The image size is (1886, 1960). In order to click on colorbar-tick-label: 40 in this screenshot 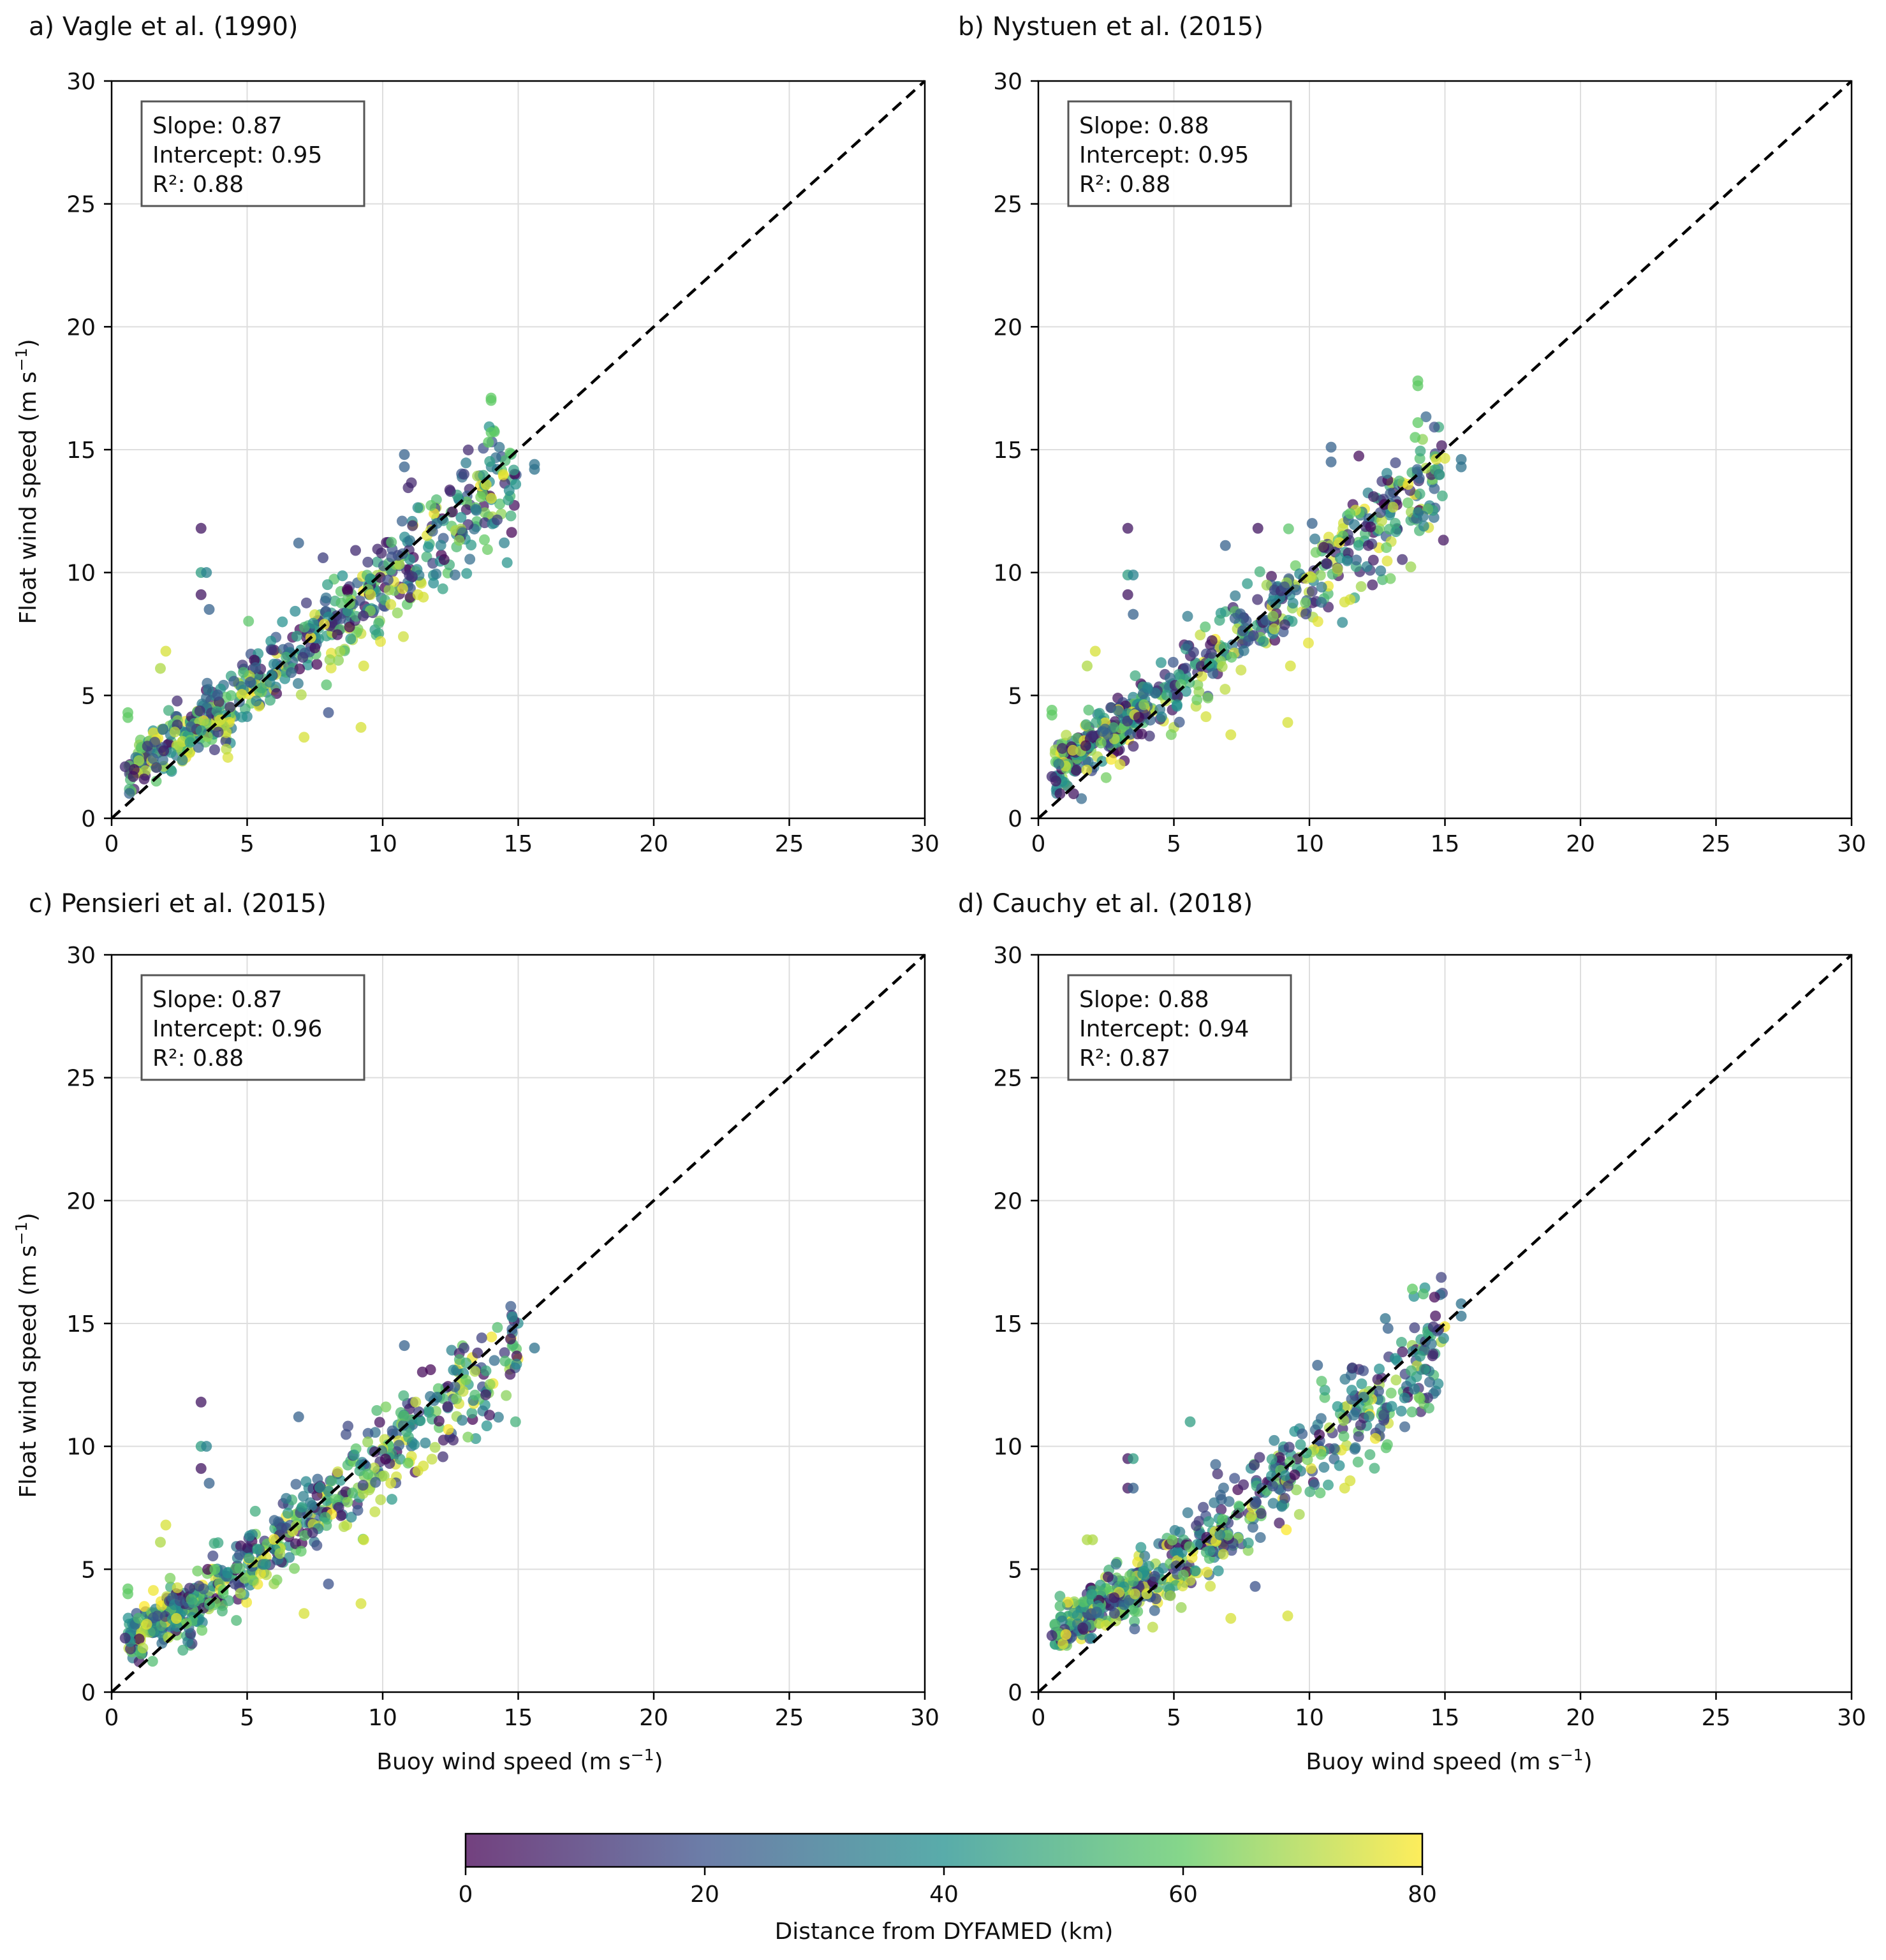, I will do `click(944, 1895)`.